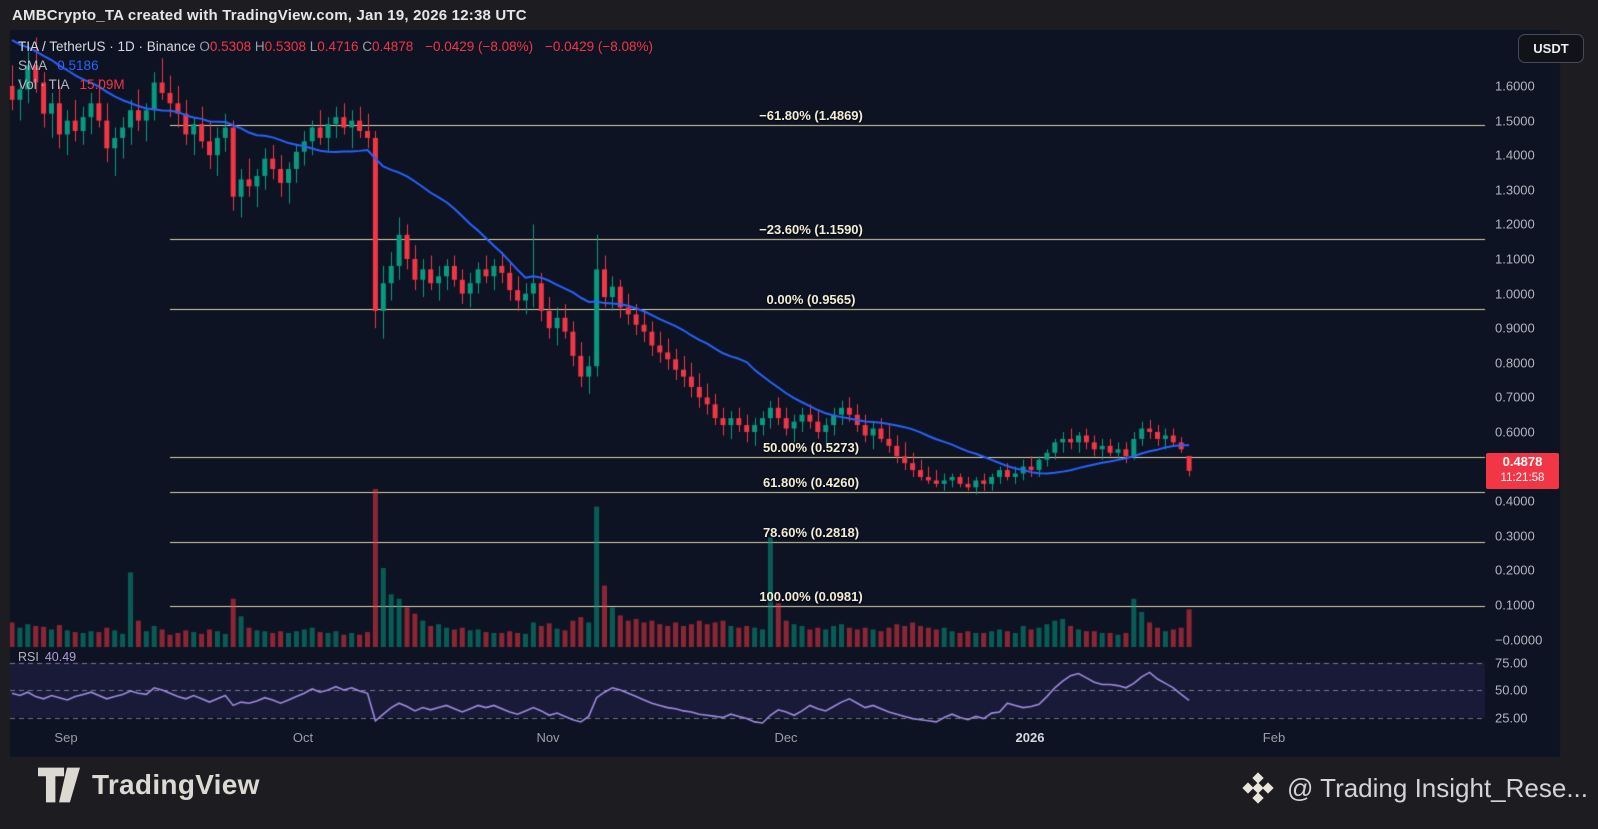 This screenshot has width=1598, height=829. Describe the element at coordinates (811, 596) in the screenshot. I see `fib-label-6: 100.00% (0.0981)` at that location.